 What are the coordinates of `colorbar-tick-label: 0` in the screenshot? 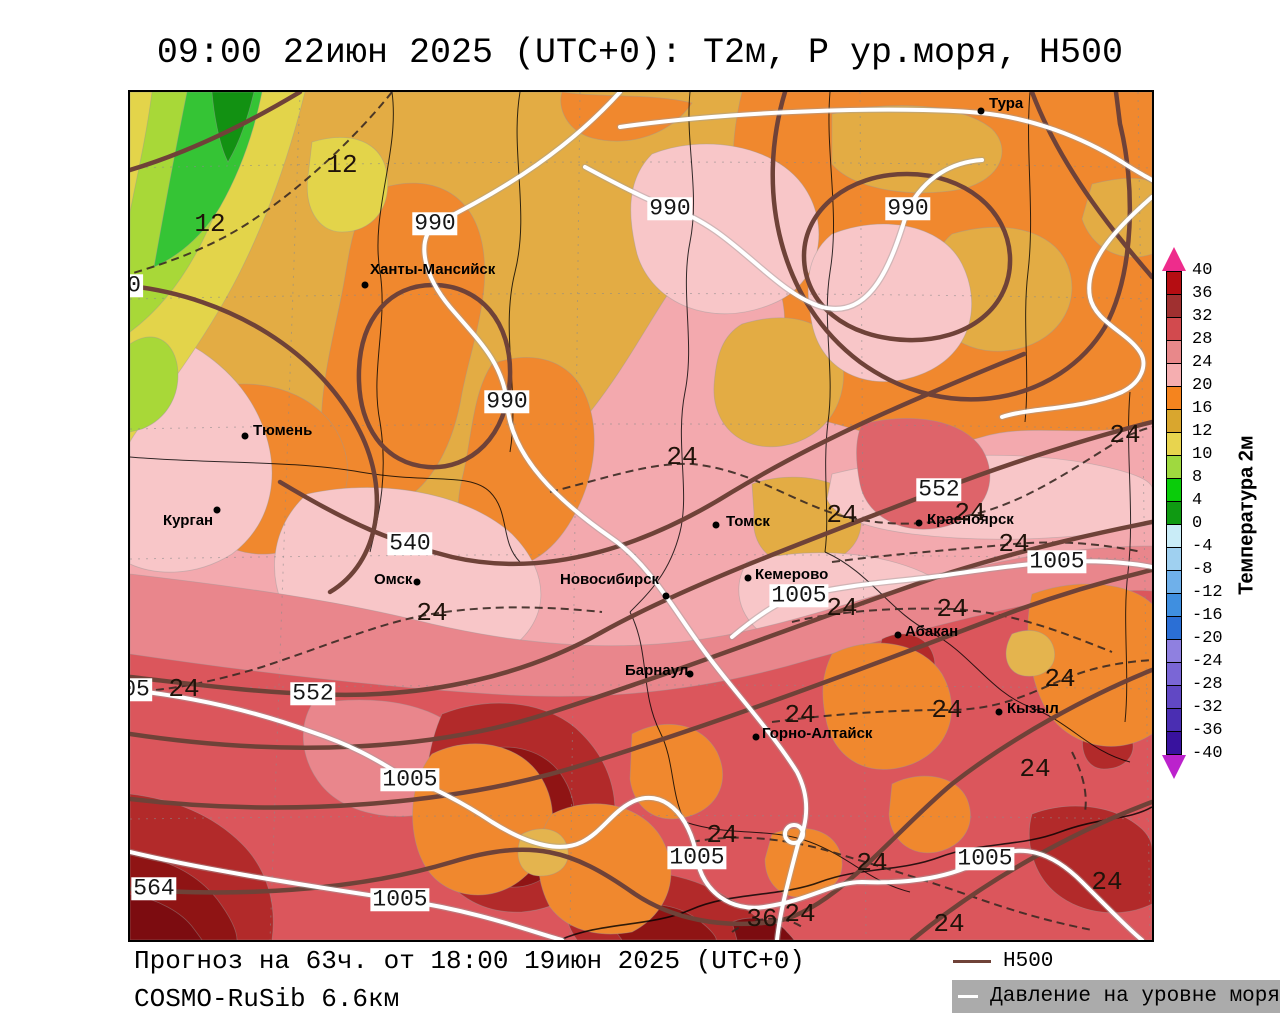 It's located at (1197, 523).